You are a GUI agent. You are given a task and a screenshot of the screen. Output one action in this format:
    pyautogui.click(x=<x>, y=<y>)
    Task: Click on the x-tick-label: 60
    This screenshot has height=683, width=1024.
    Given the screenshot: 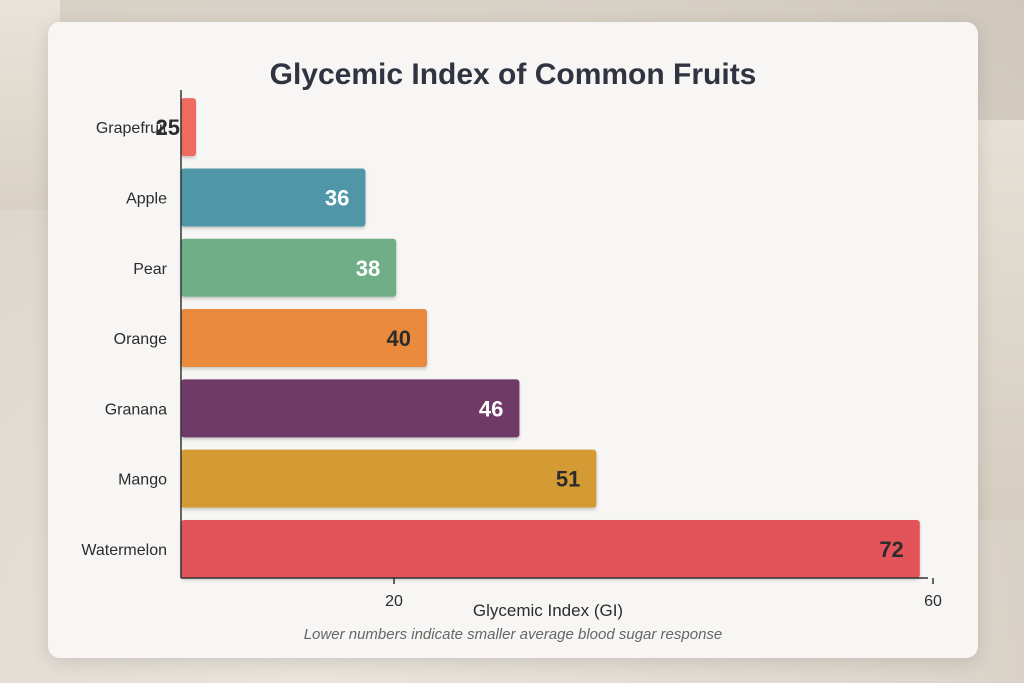 What is the action you would take?
    pyautogui.click(x=933, y=601)
    